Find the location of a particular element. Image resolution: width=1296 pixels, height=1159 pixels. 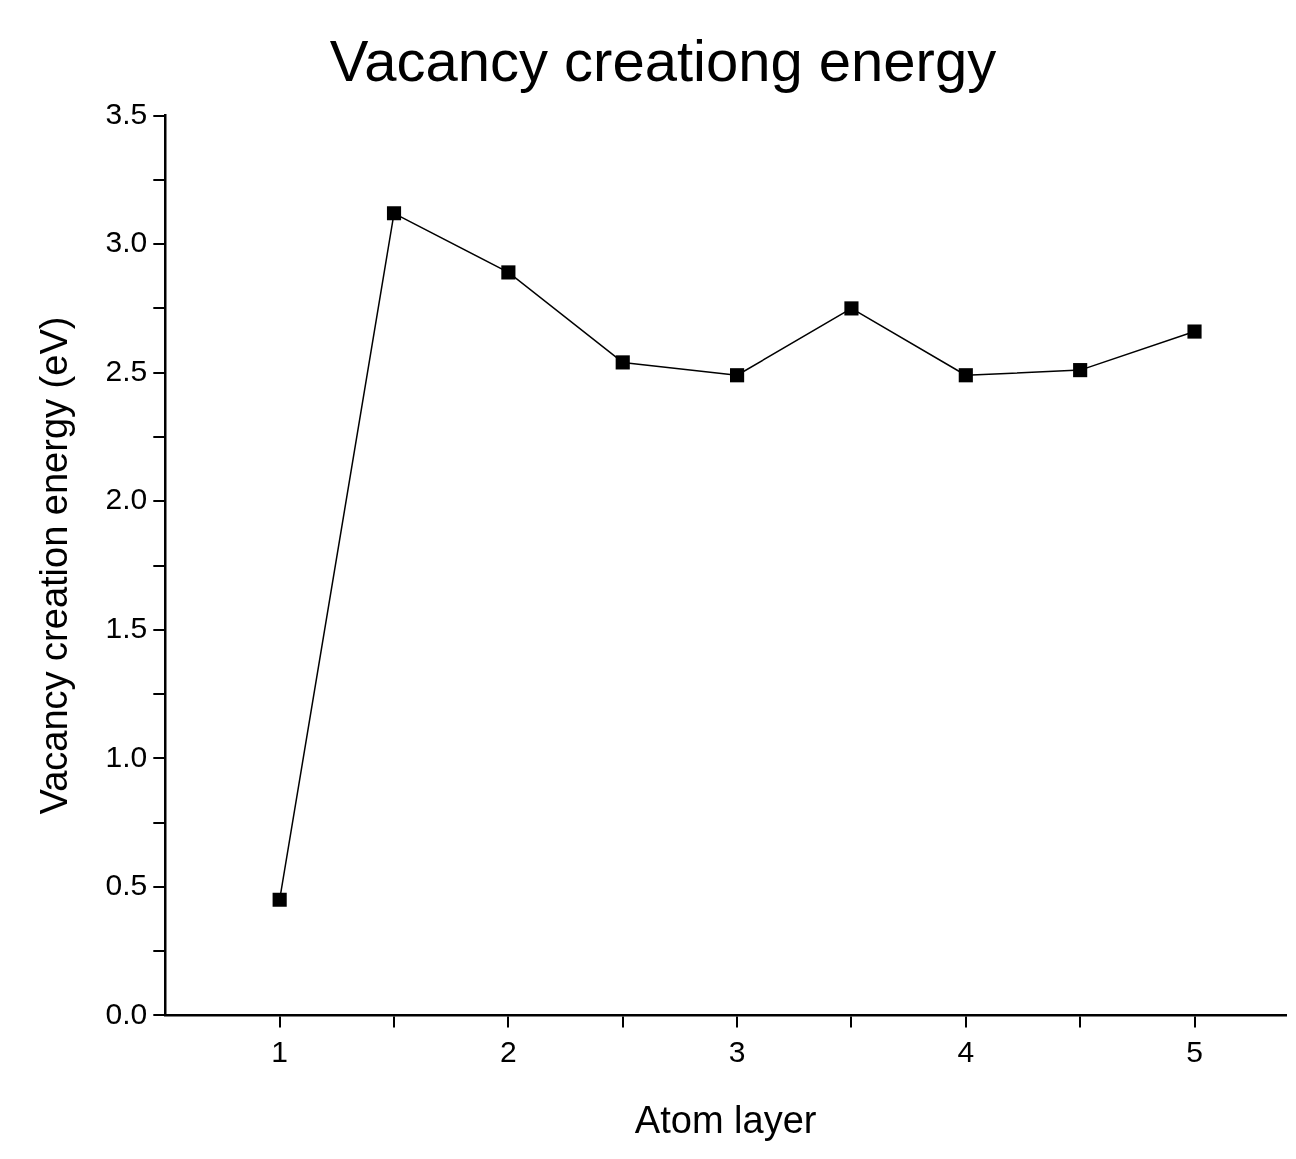

y-tick-label: 2.5 is located at coordinates (126, 370).